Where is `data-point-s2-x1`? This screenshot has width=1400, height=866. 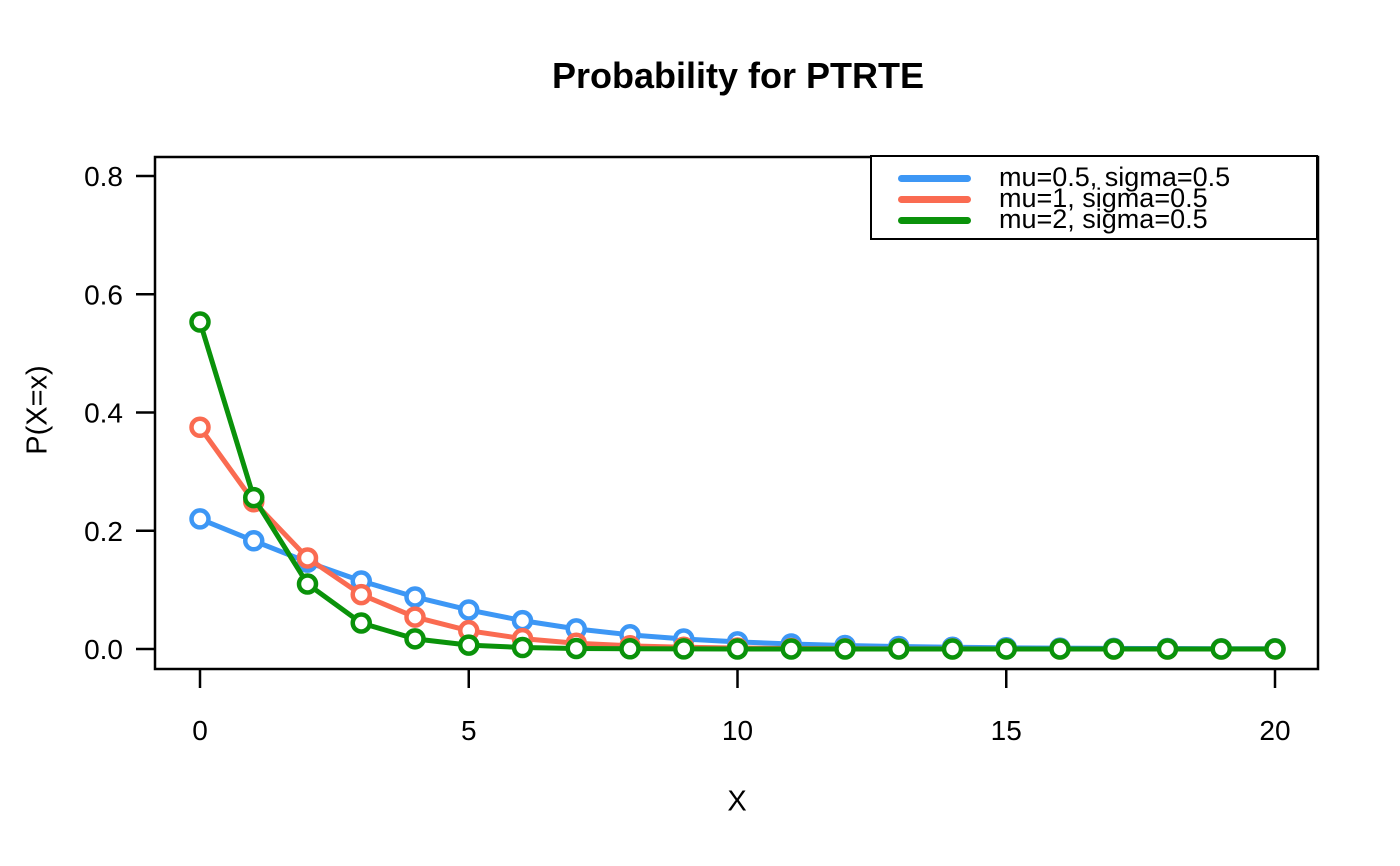
data-point-s2-x1 is located at coordinates (254, 497).